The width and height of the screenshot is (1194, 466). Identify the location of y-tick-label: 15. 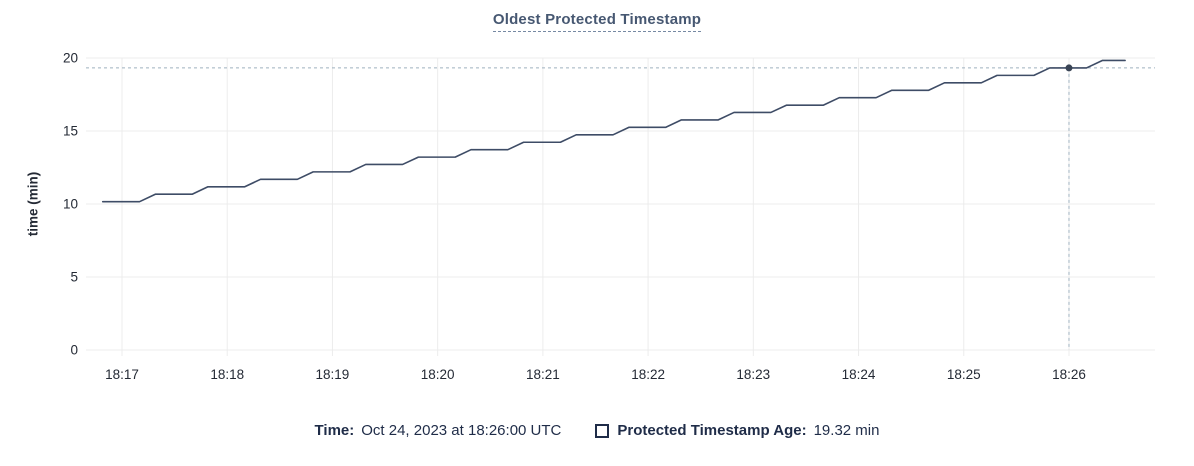
(70, 131).